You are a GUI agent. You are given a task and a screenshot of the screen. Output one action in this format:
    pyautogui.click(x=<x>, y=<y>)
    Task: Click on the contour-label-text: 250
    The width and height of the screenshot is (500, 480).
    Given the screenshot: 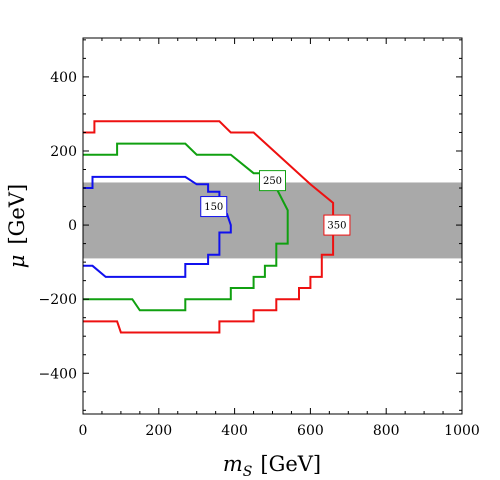 What is the action you would take?
    pyautogui.click(x=272, y=181)
    